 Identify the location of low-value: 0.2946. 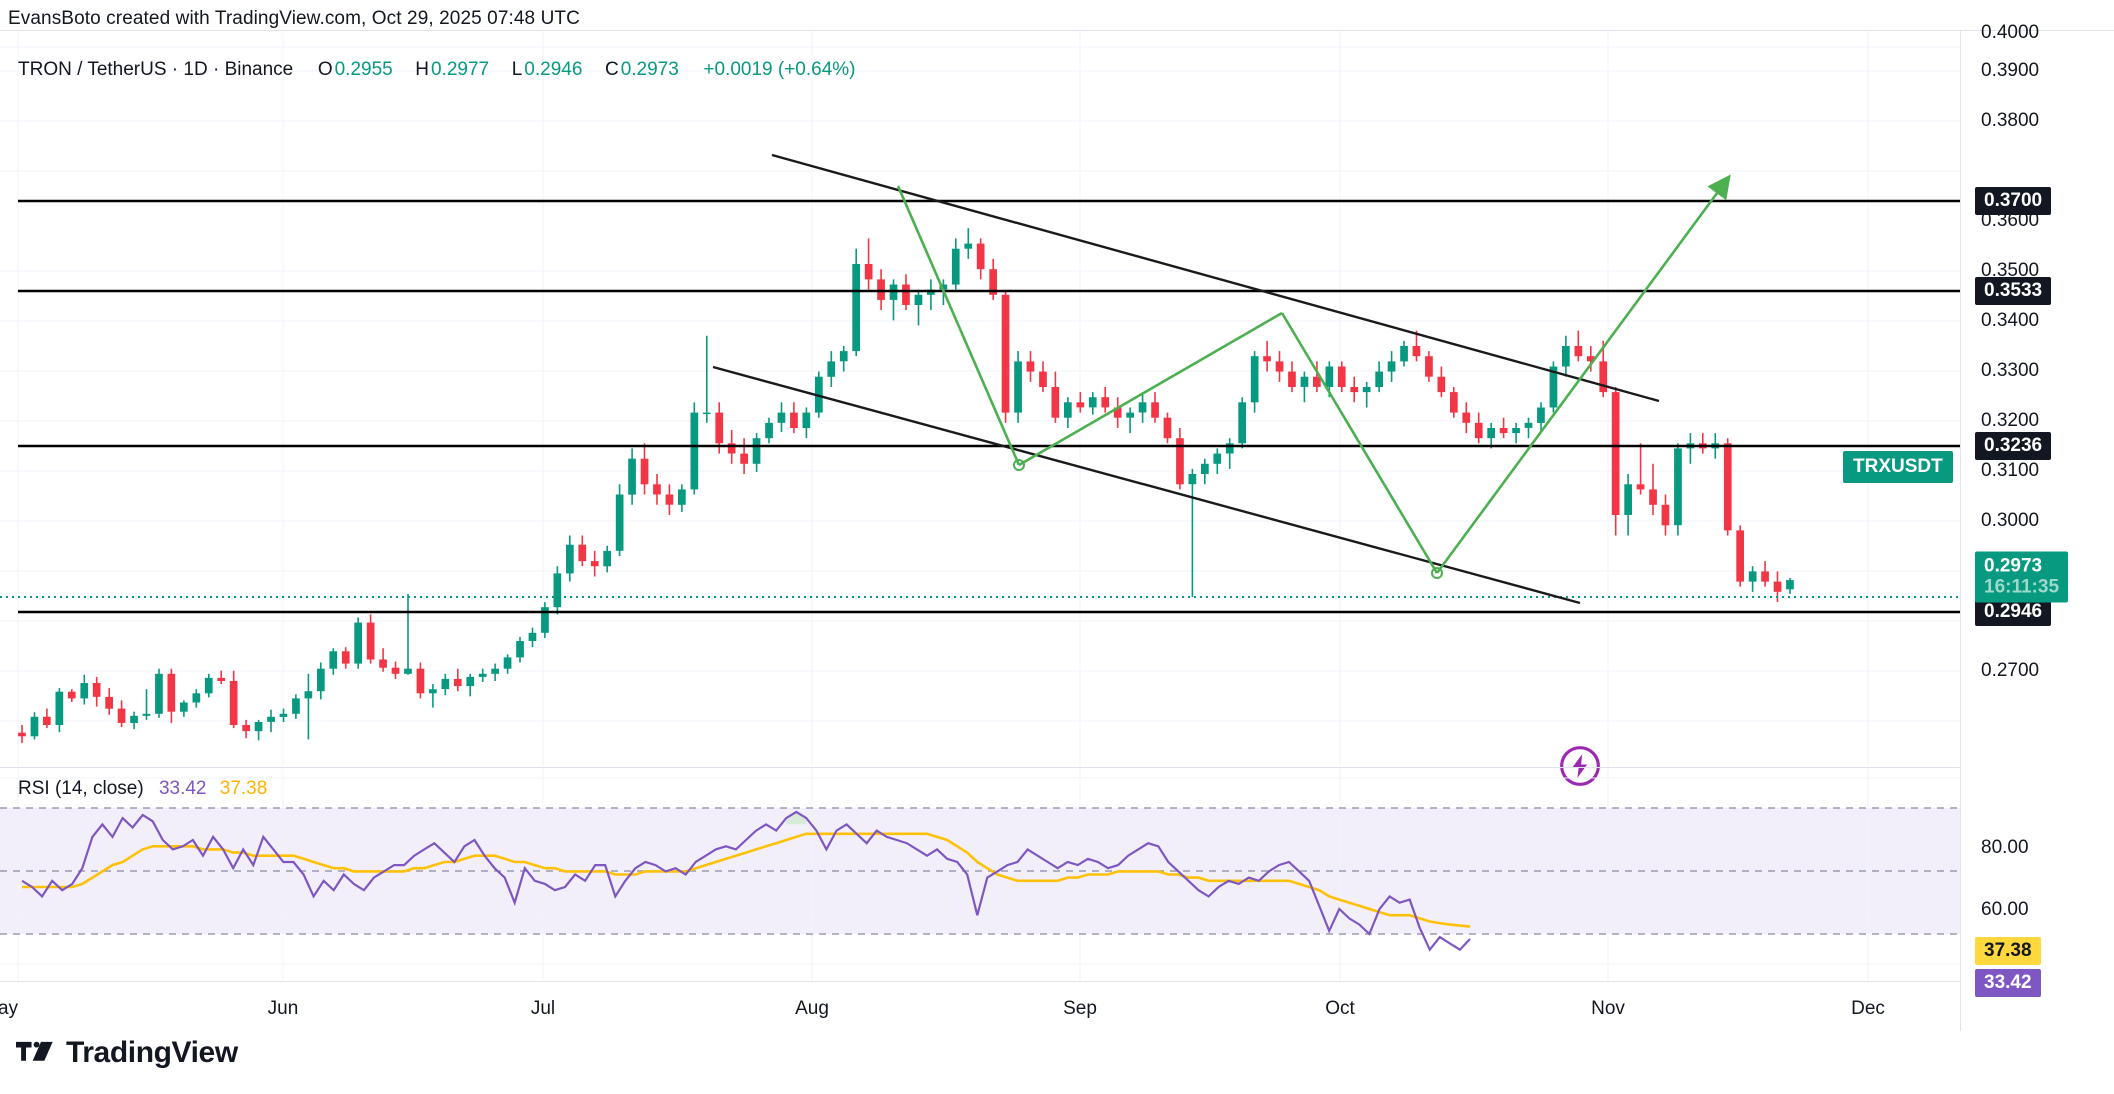
(553, 69).